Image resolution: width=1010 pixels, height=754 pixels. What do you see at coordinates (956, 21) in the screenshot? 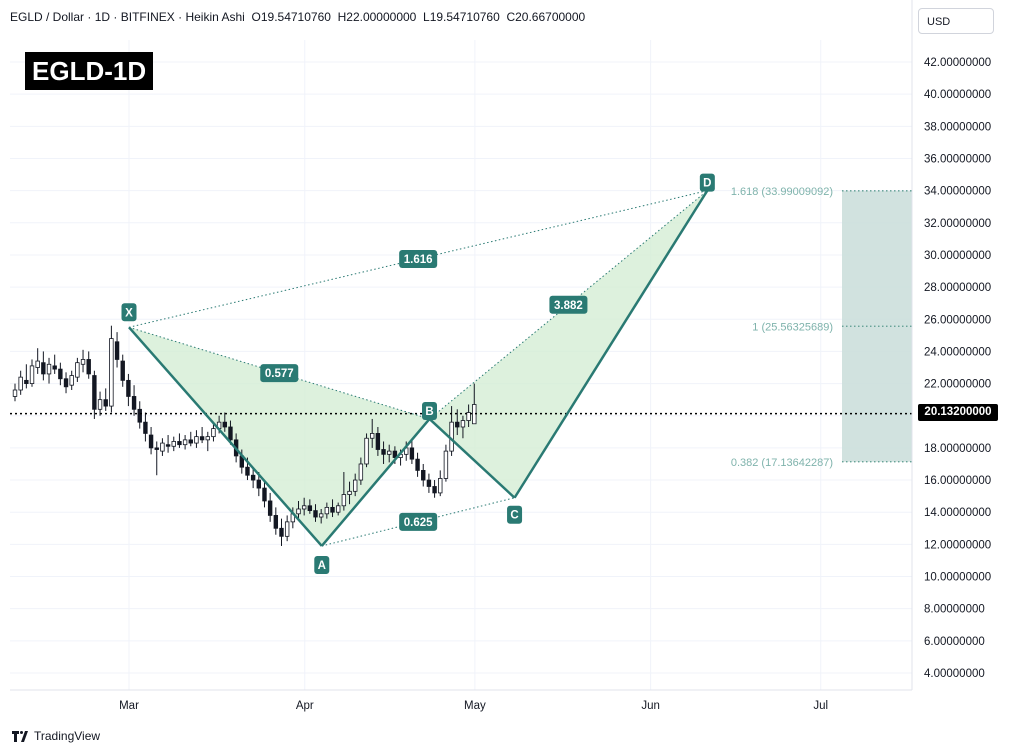
I see `currency-selector: USD` at bounding box center [956, 21].